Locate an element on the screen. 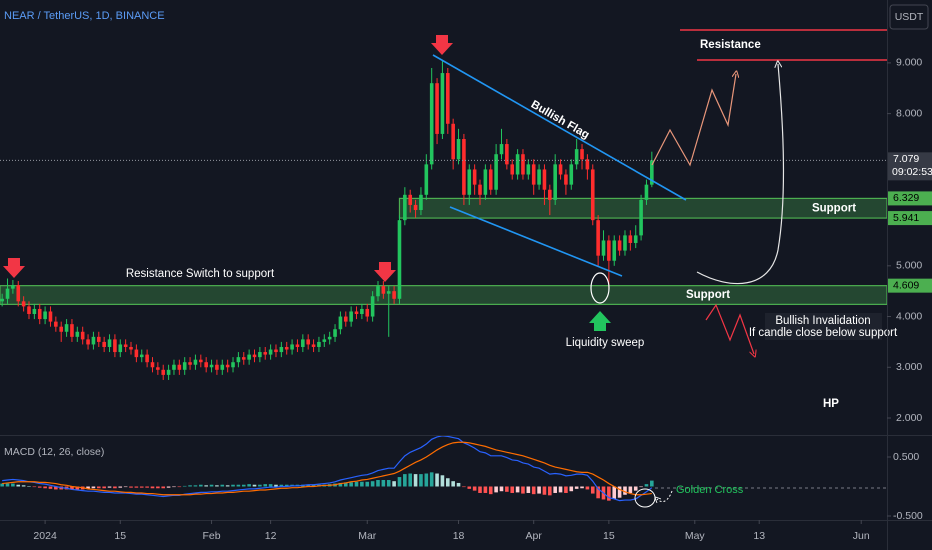  support-zone is located at coordinates (443, 295).